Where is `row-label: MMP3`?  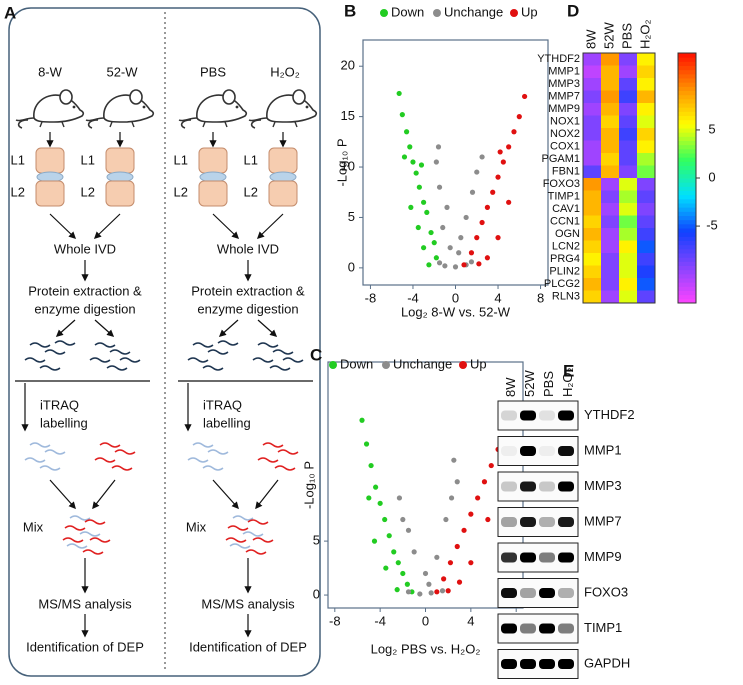 row-label: MMP3 is located at coordinates (564, 84).